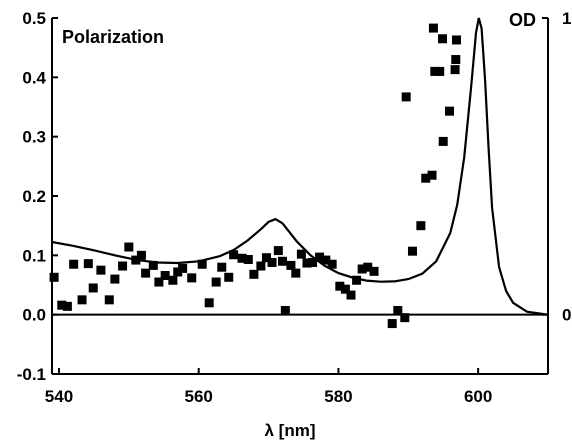 This screenshot has height=440, width=572. Describe the element at coordinates (31, 374) in the screenshot. I see `y-tick-label: -0.1` at that location.